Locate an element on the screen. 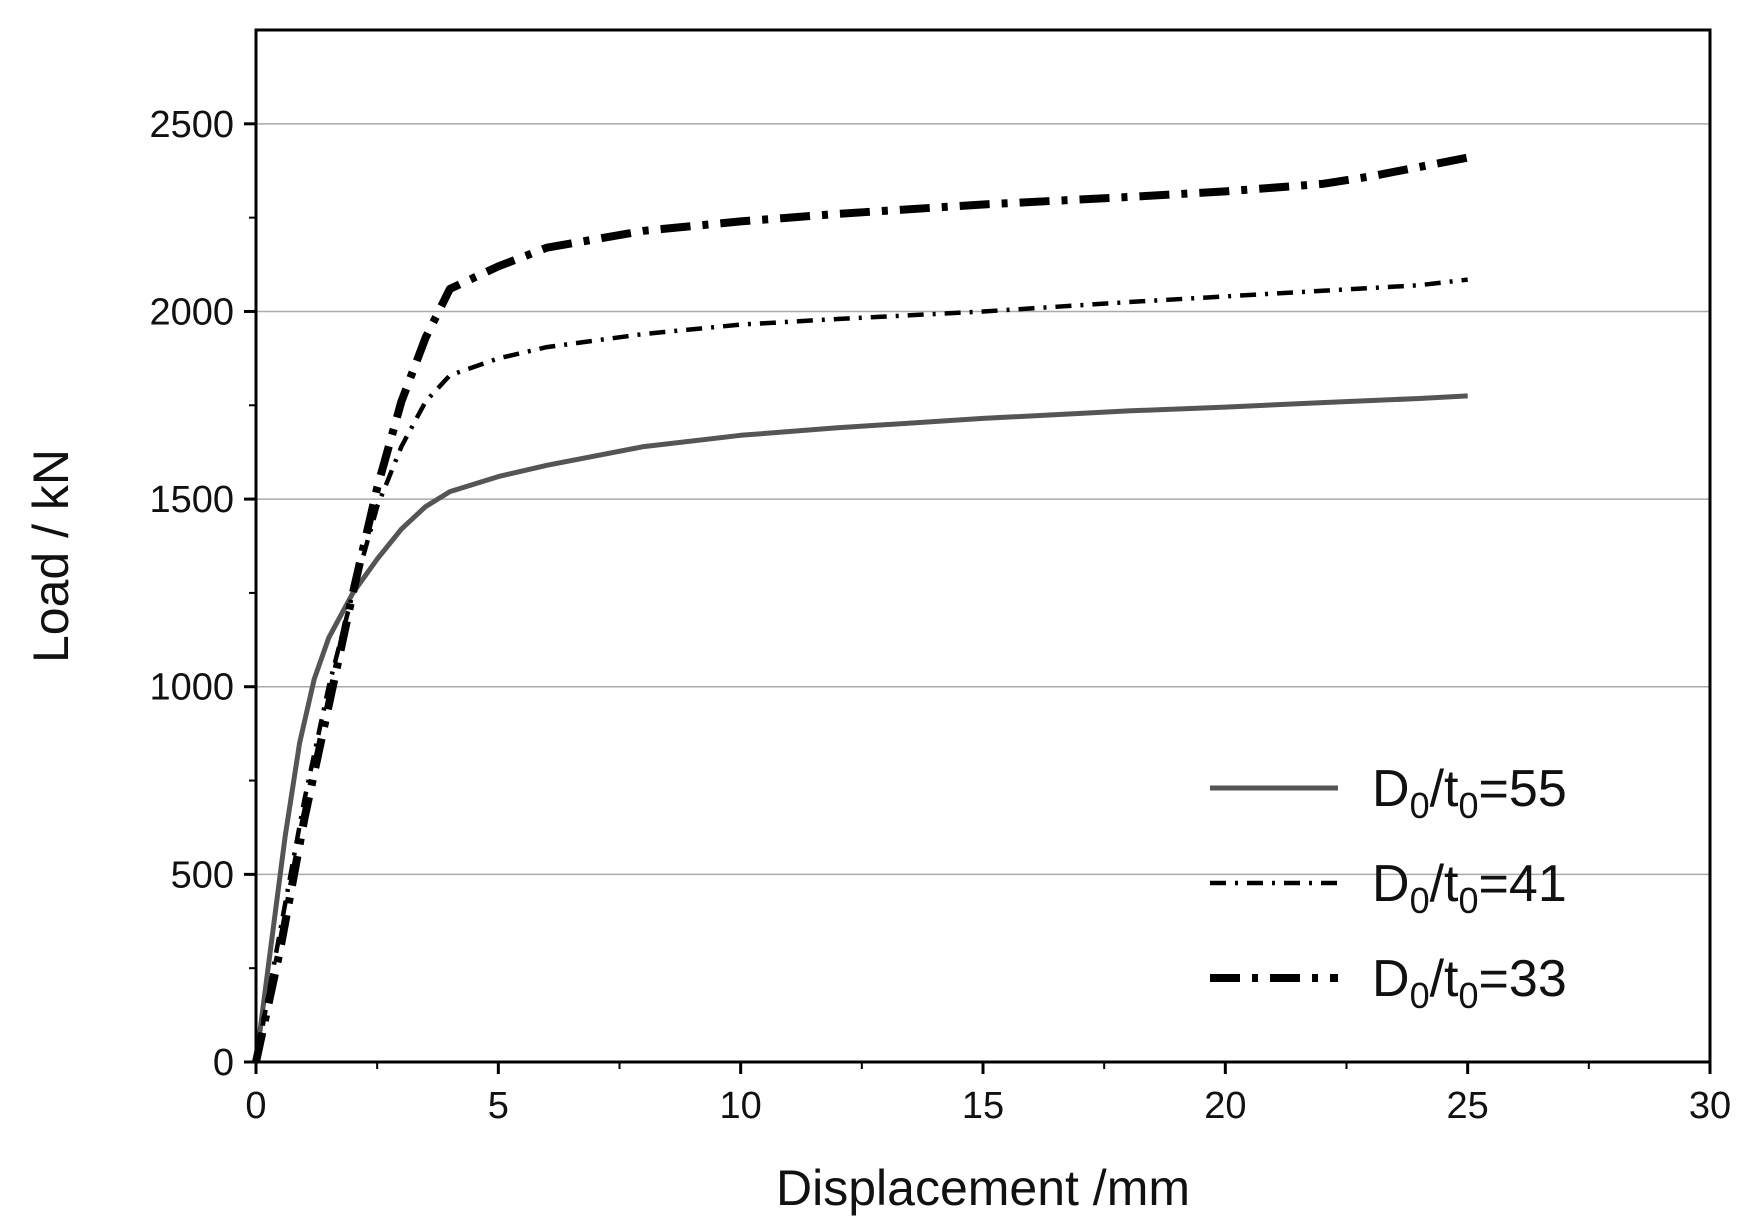 This screenshot has width=1755, height=1231. y-tick-label: 2500 is located at coordinates (191, 125).